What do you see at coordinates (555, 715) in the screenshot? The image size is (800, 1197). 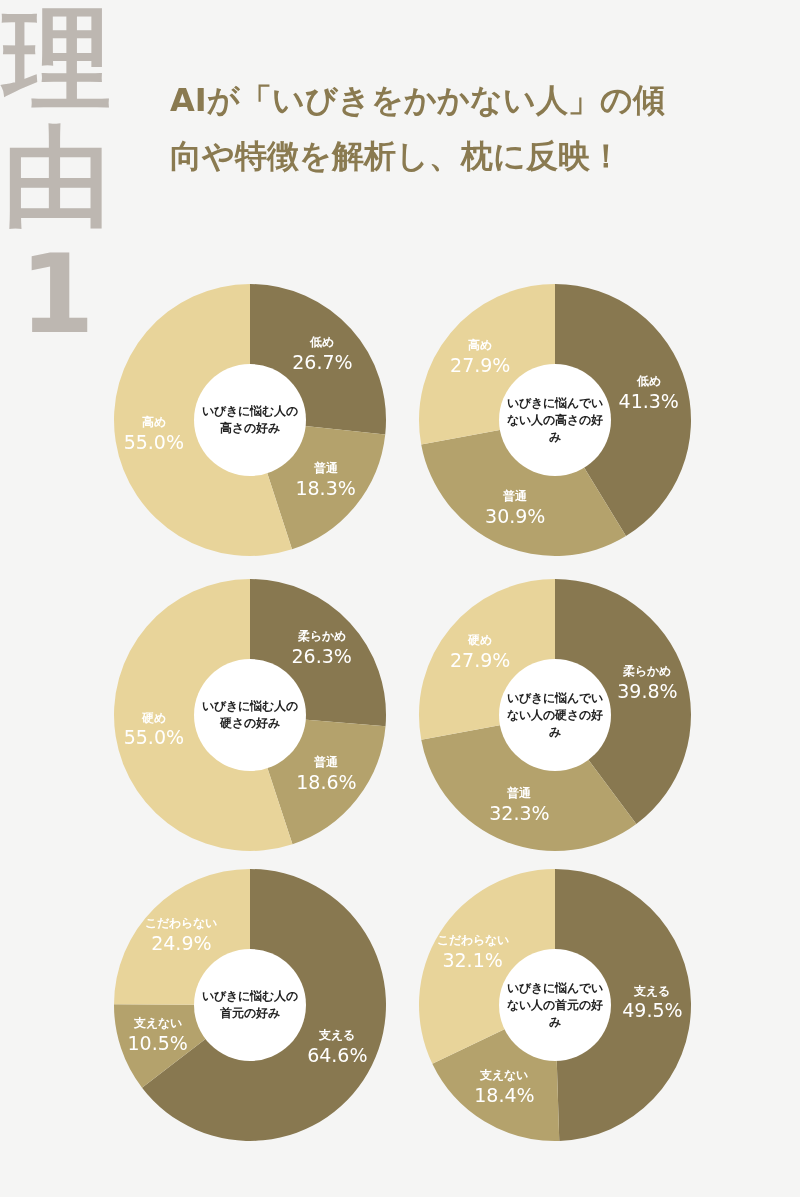 I see `text: いびきに悩んでいない人の硬さの好み` at bounding box center [555, 715].